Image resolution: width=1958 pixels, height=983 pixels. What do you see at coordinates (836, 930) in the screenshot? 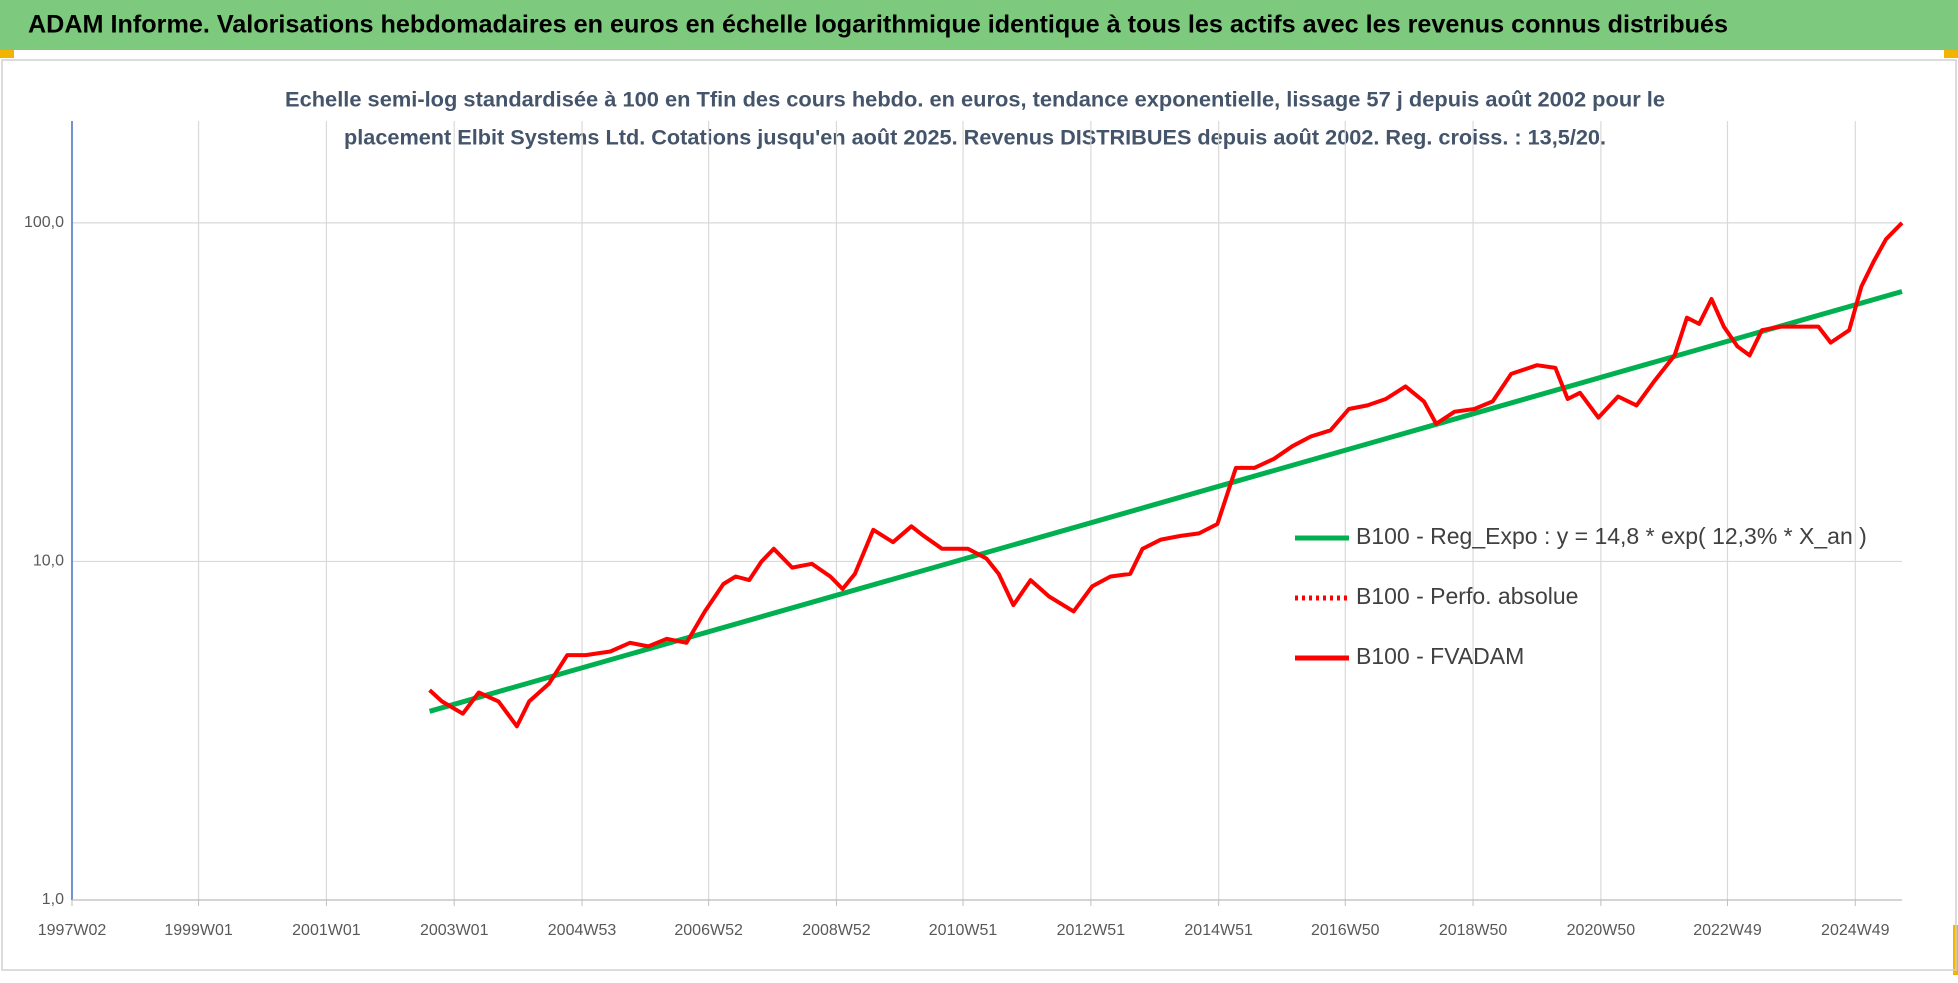
I see `x-tick-label: 2008W52` at bounding box center [836, 930].